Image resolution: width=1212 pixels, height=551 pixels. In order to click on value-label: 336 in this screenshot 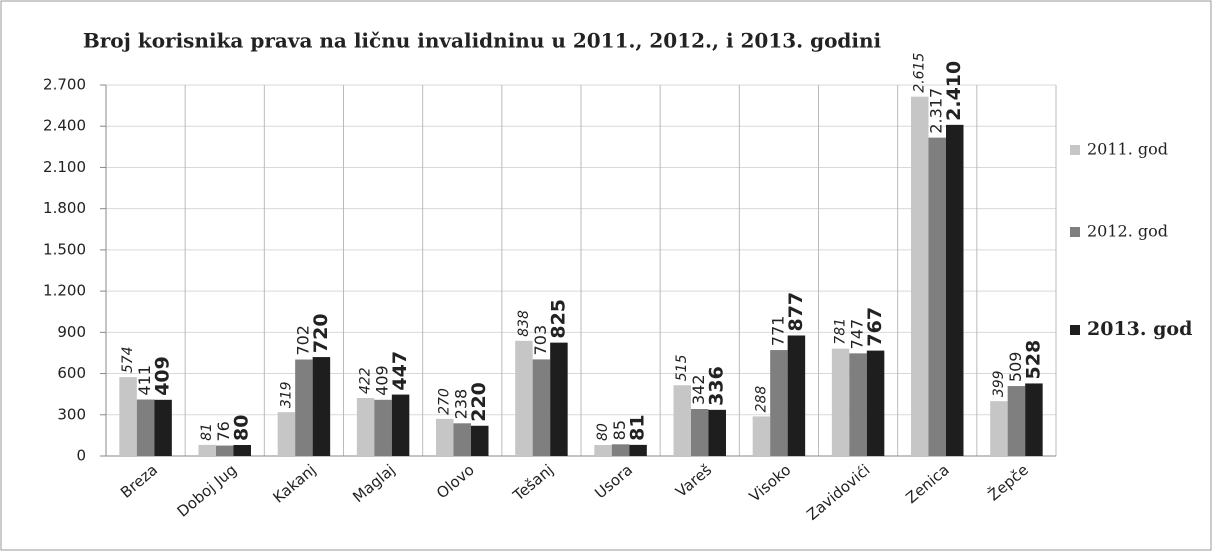, I will do `click(717, 386)`.